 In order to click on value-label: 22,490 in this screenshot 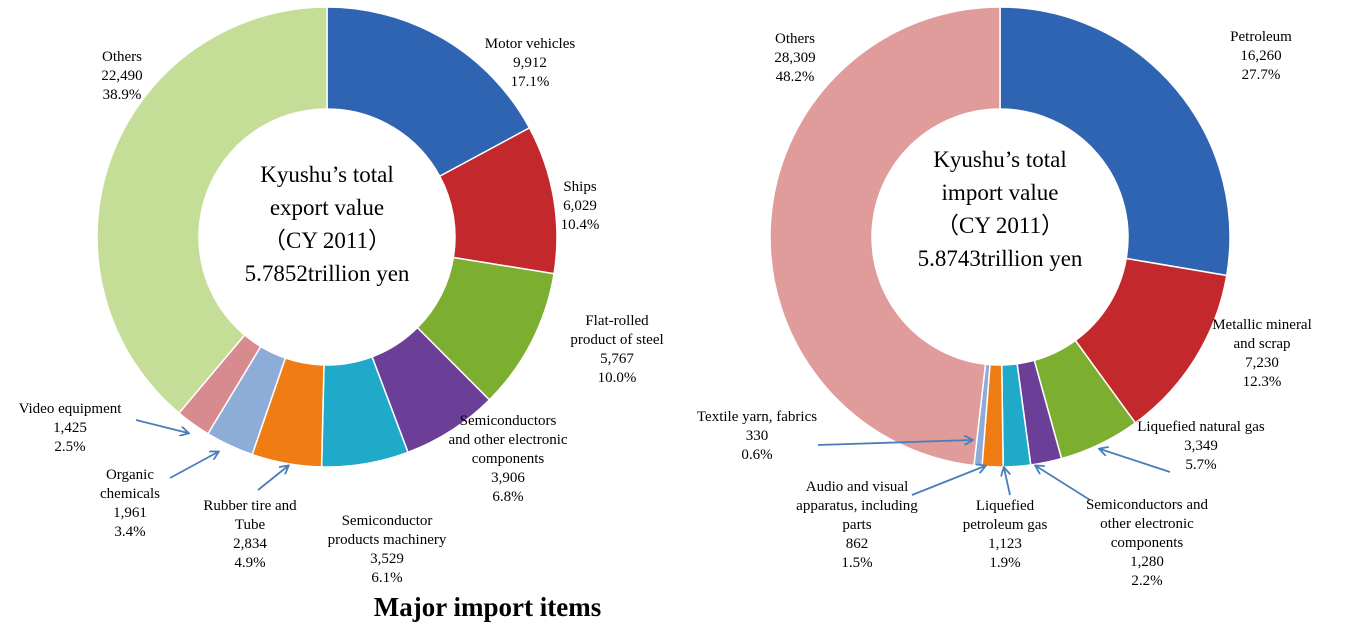, I will do `click(122, 76)`.